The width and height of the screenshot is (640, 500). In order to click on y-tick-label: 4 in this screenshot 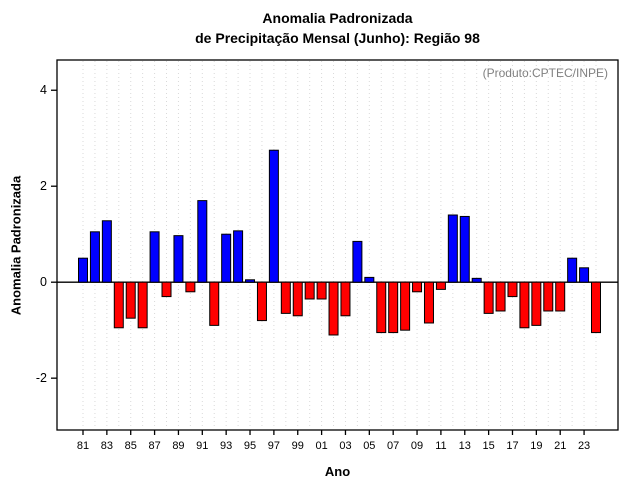, I will do `click(43, 90)`.